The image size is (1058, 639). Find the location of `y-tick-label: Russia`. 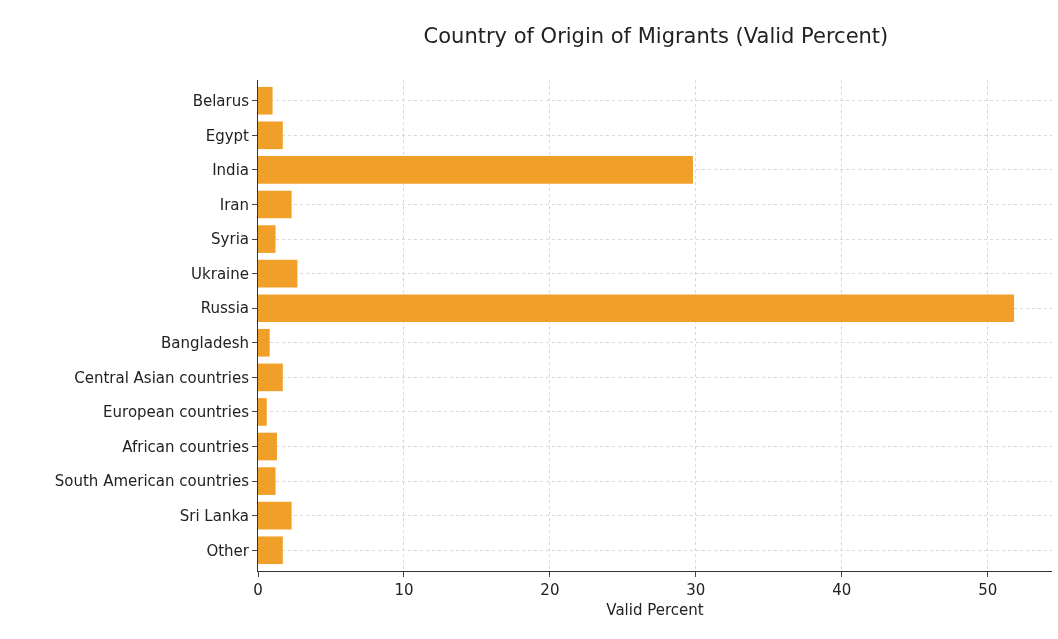

y-tick-label: Russia is located at coordinates (224, 308).